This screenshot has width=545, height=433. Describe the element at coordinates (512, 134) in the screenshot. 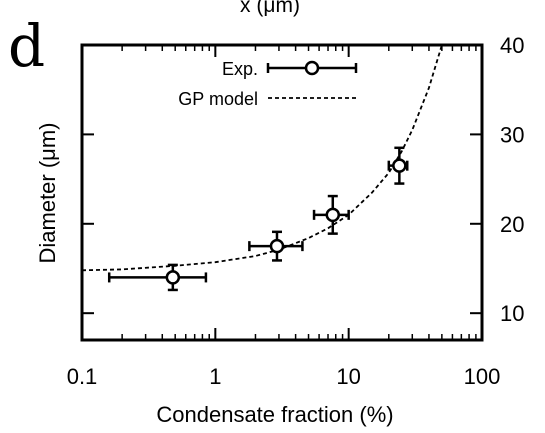

I see `y-tick-label: 30` at that location.